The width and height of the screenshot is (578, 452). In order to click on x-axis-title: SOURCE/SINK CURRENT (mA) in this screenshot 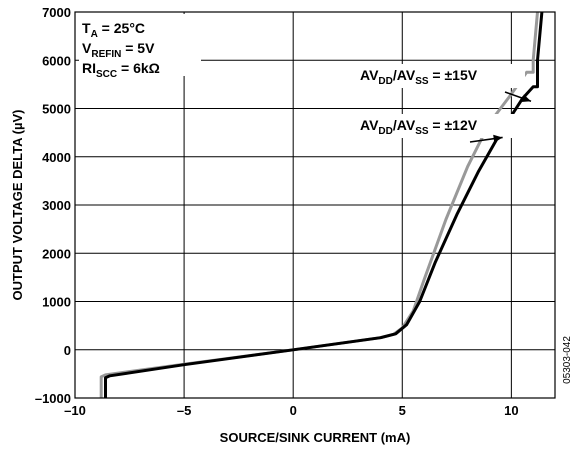, I will do `click(315, 437)`.